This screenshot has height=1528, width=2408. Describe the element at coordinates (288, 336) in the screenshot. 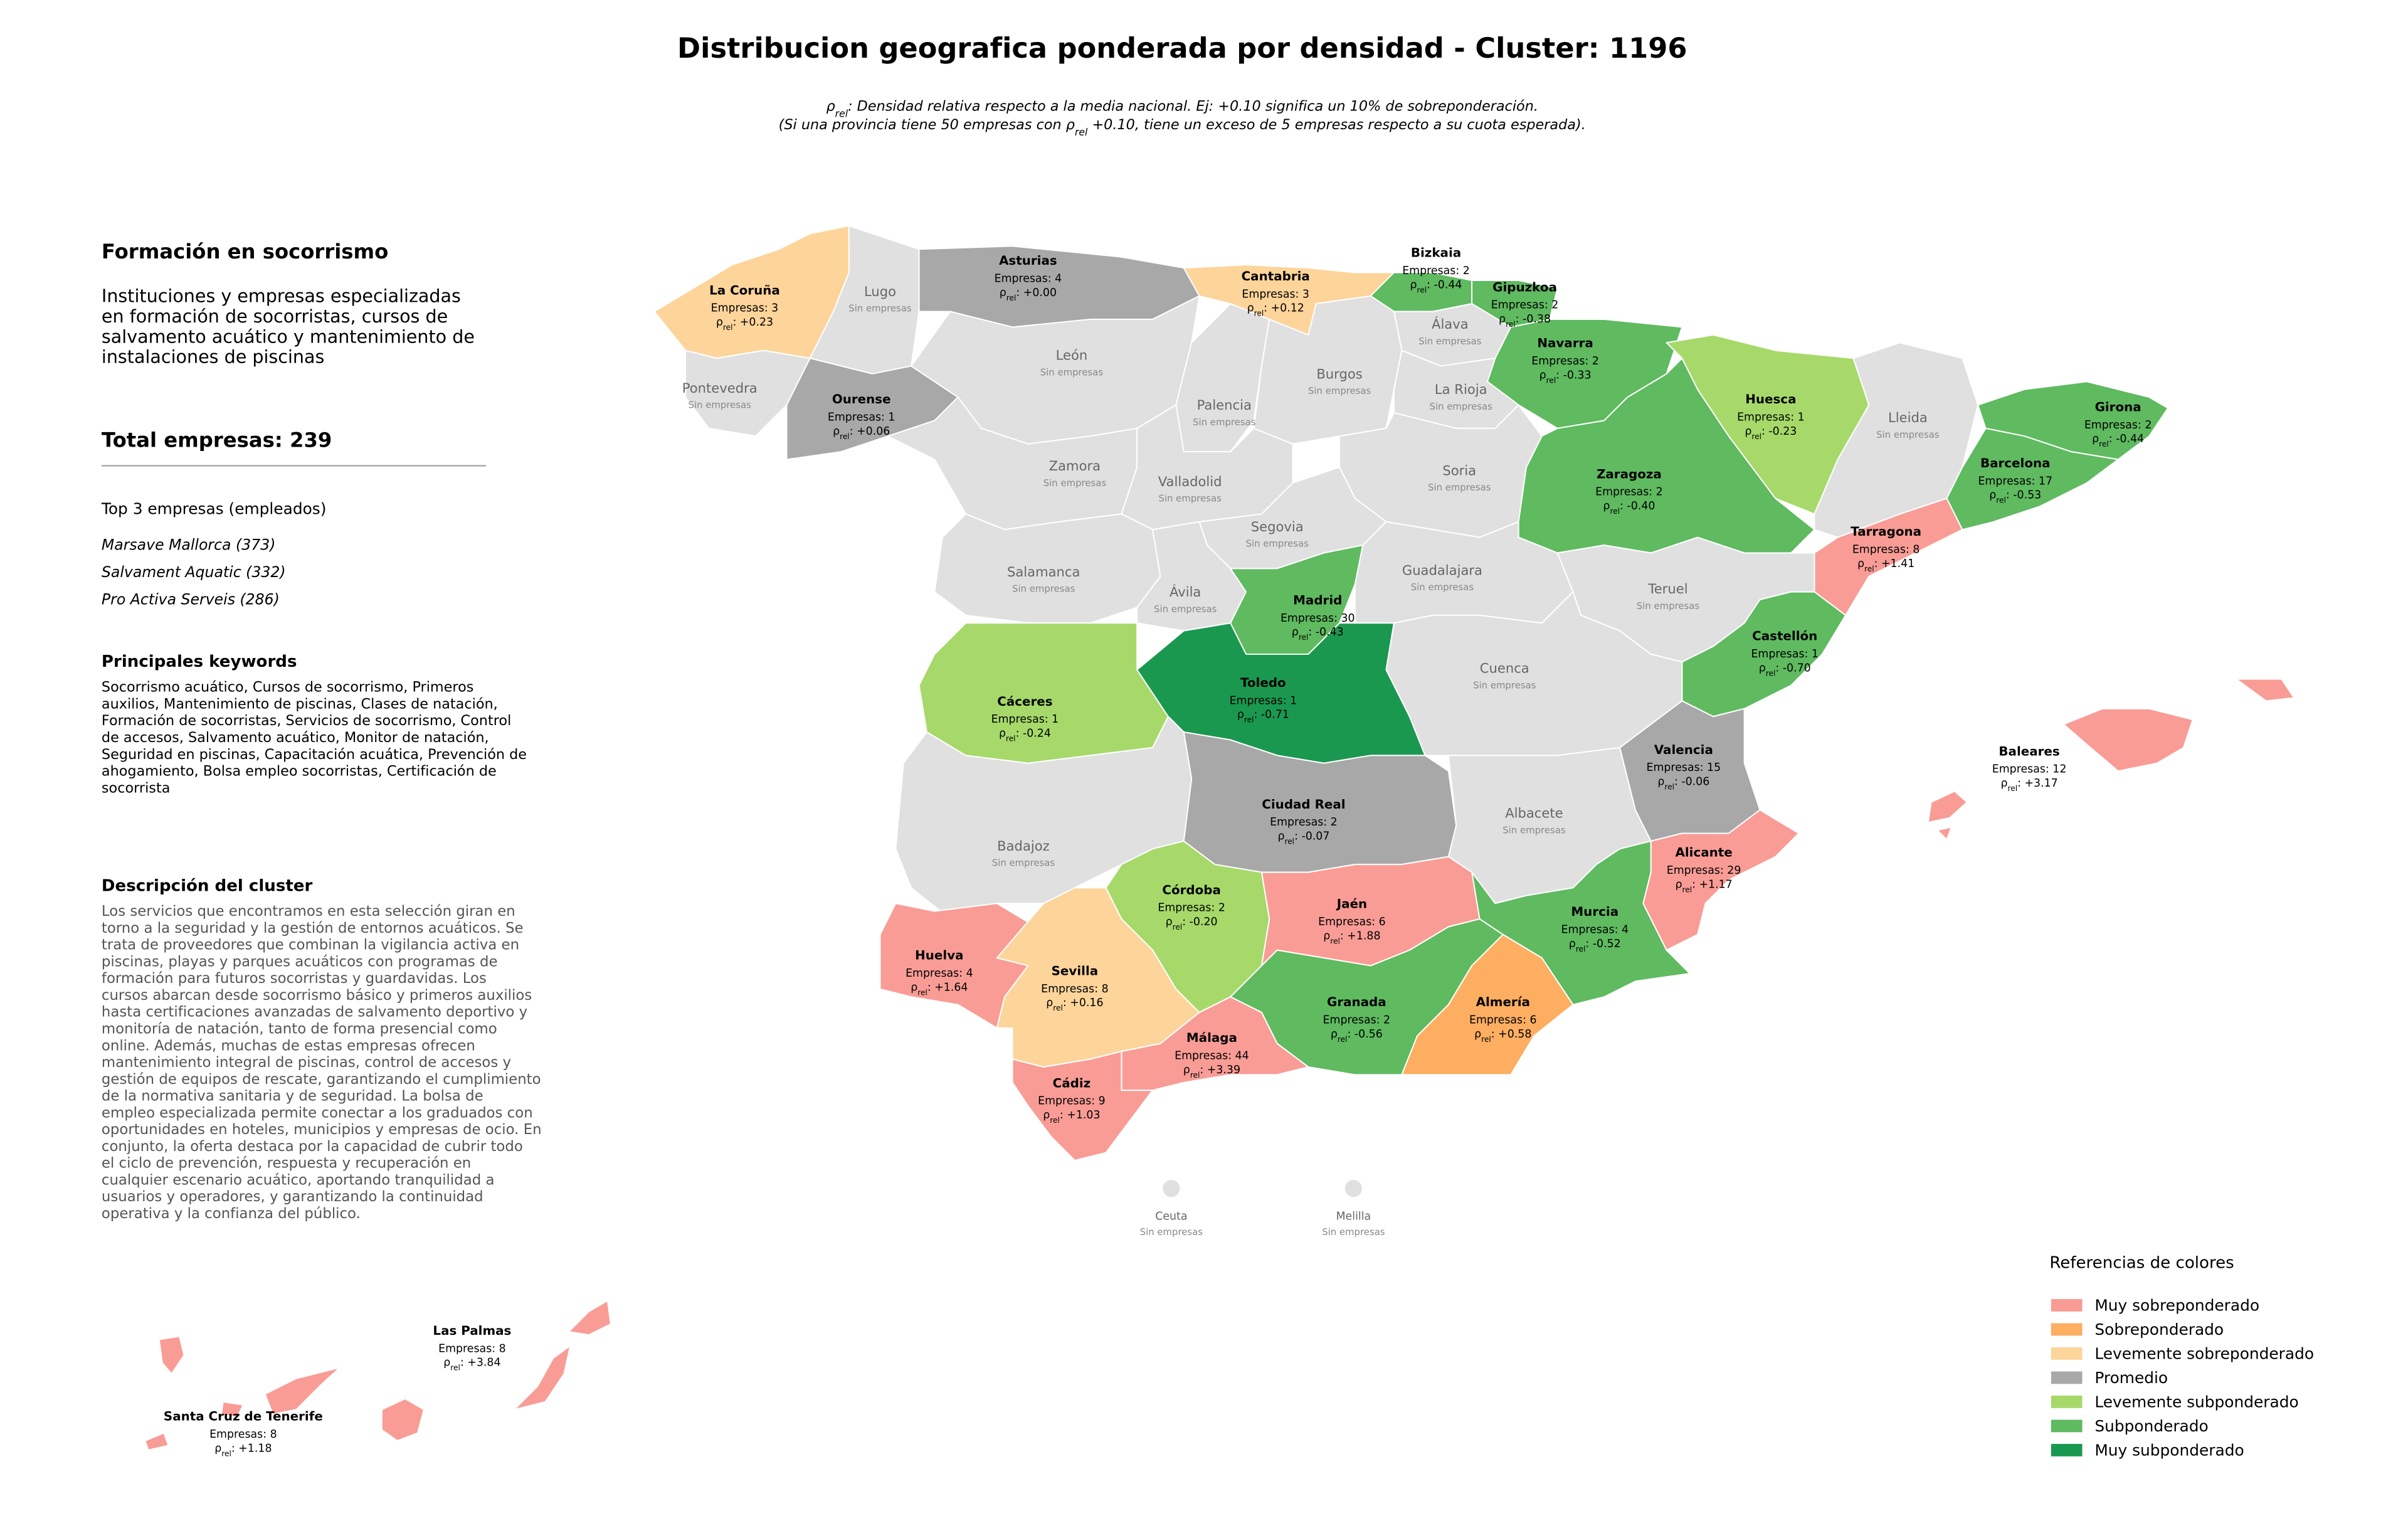

I see `description-line: salvamento acuático y mantenimiento de` at that location.